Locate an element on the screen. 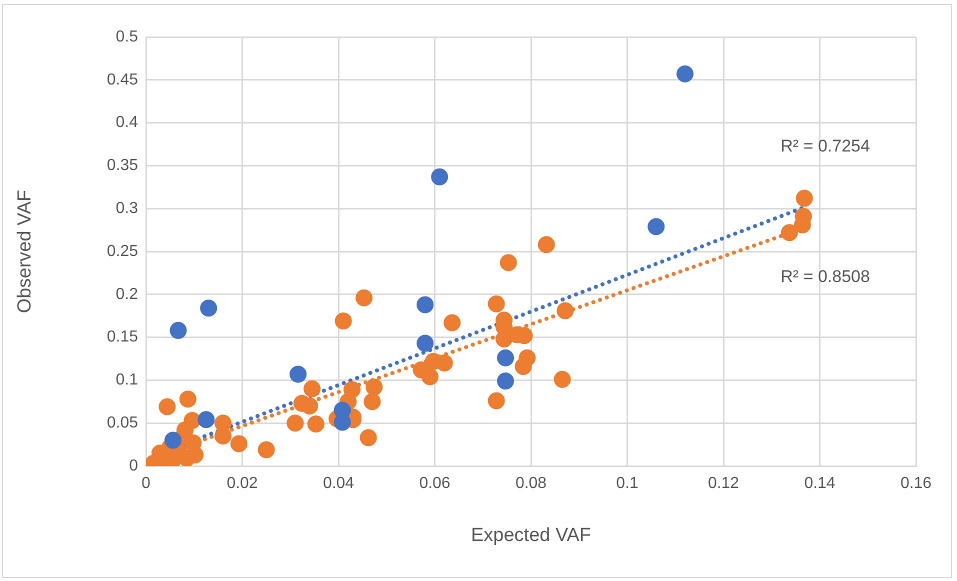  x-tick-label: 0.02 is located at coordinates (242, 483).